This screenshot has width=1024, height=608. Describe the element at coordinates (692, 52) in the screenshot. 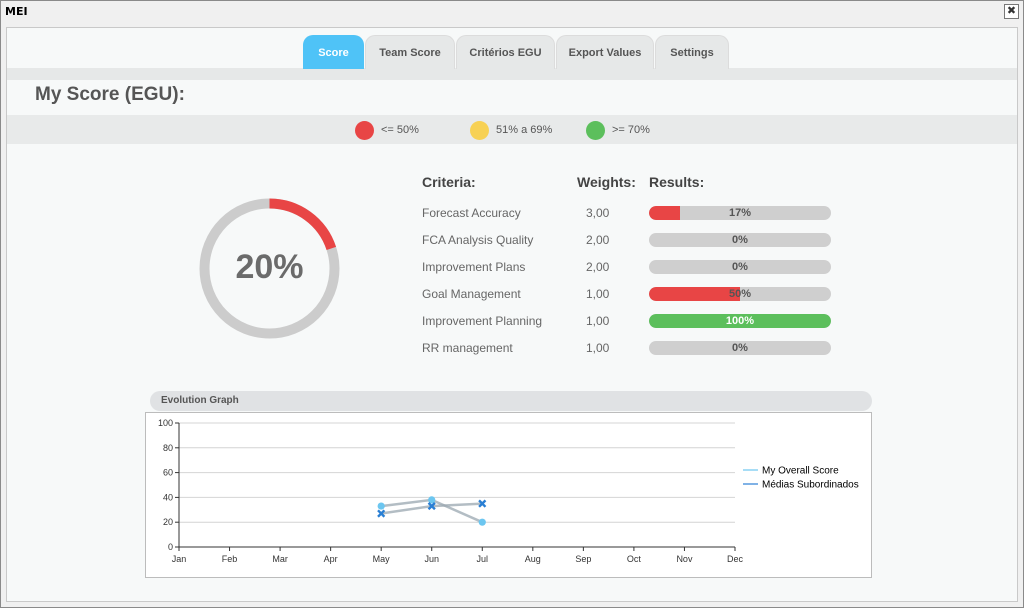

I see `tab-settings: Settings` at that location.